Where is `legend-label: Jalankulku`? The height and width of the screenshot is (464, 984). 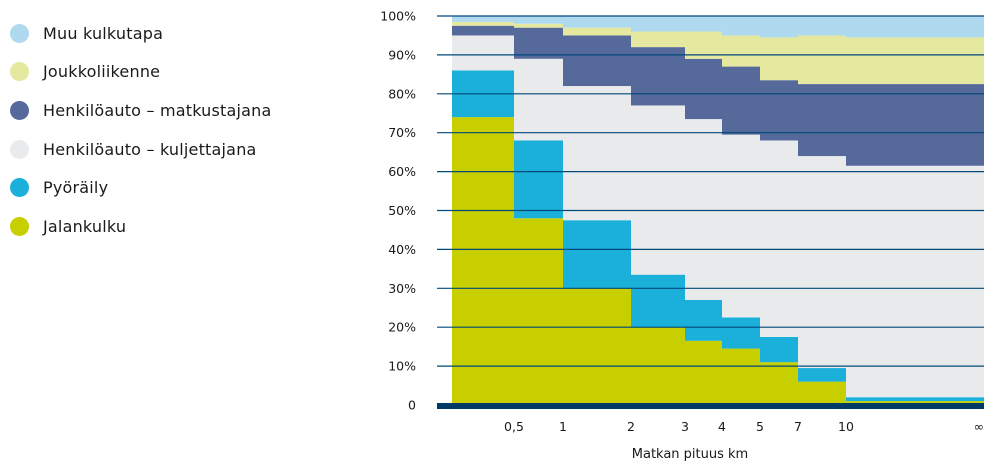 legend-label: Jalankulku is located at coordinates (85, 226).